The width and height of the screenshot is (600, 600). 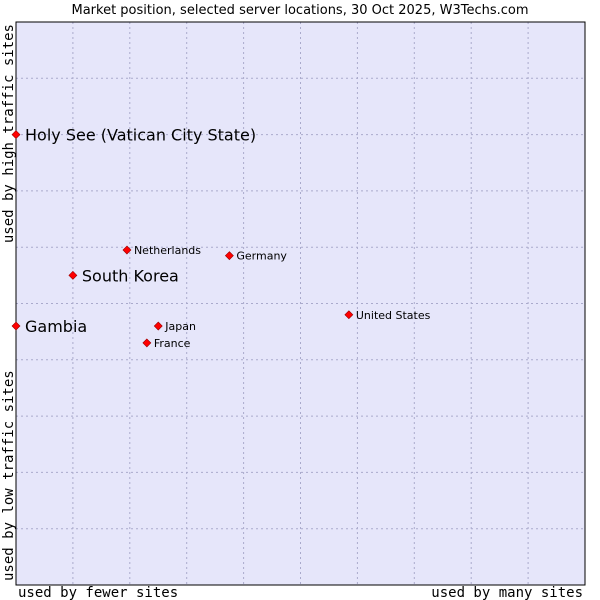 I want to click on point-label-united-states: United States, so click(x=393, y=315).